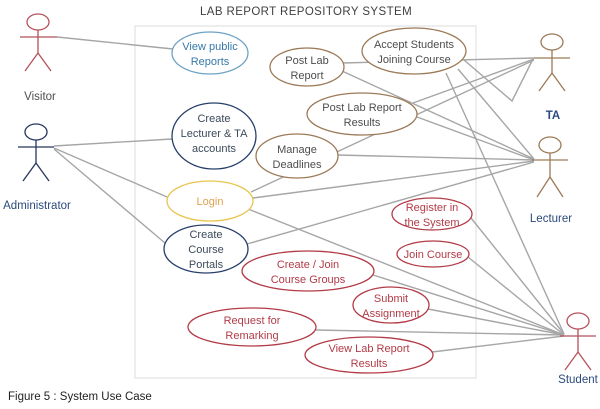 This screenshot has height=409, width=600. What do you see at coordinates (498, 80) in the screenshot?
I see `association-ta-accept-students` at bounding box center [498, 80].